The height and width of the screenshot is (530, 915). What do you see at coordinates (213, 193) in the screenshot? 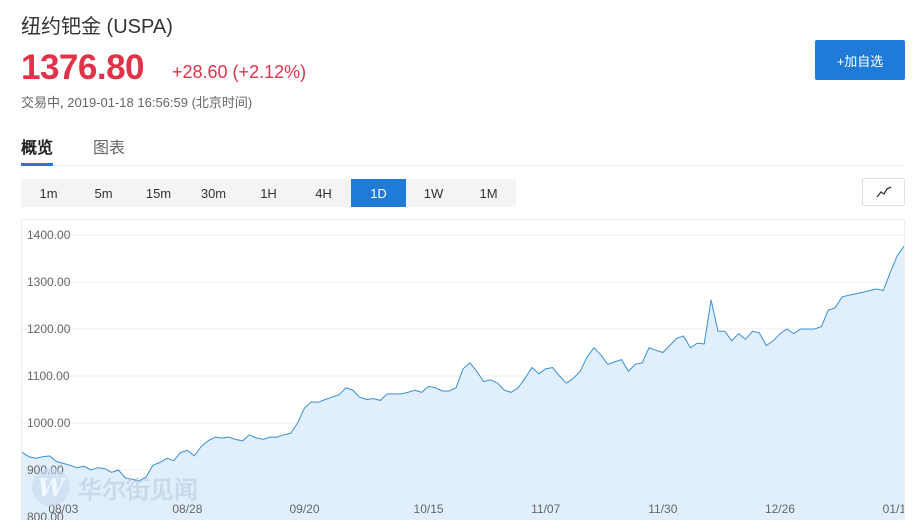
I see `period-30m: 30m` at bounding box center [213, 193].